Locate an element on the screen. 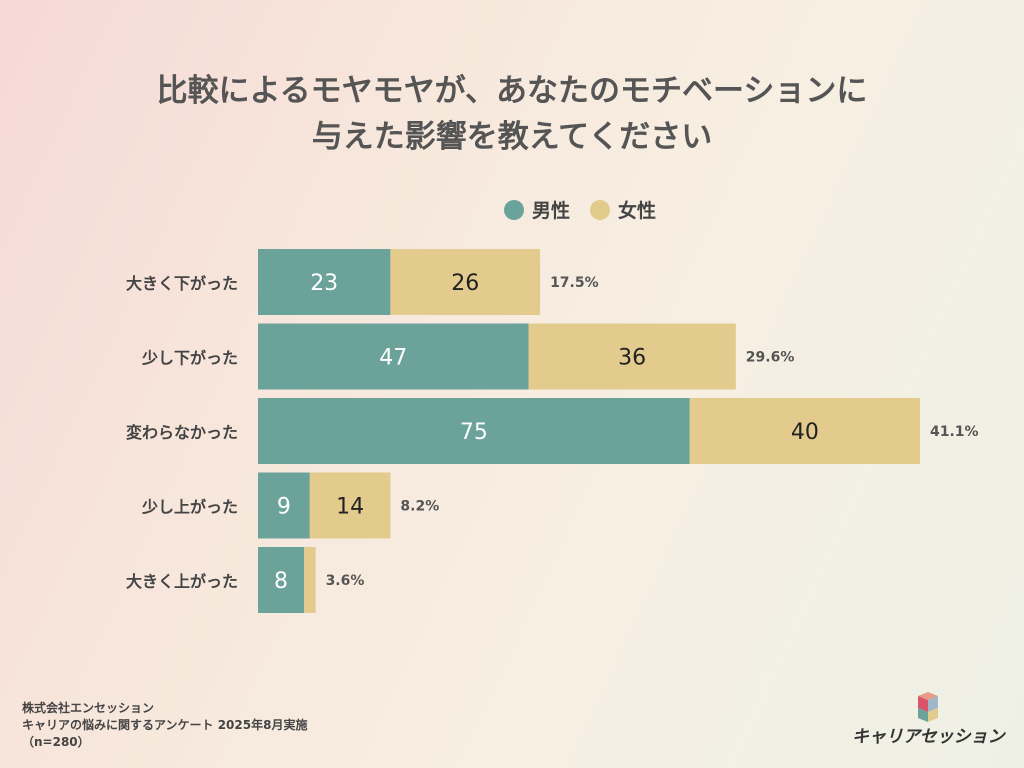 The height and width of the screenshot is (768, 1024). legend-swatch-male is located at coordinates (514, 209).